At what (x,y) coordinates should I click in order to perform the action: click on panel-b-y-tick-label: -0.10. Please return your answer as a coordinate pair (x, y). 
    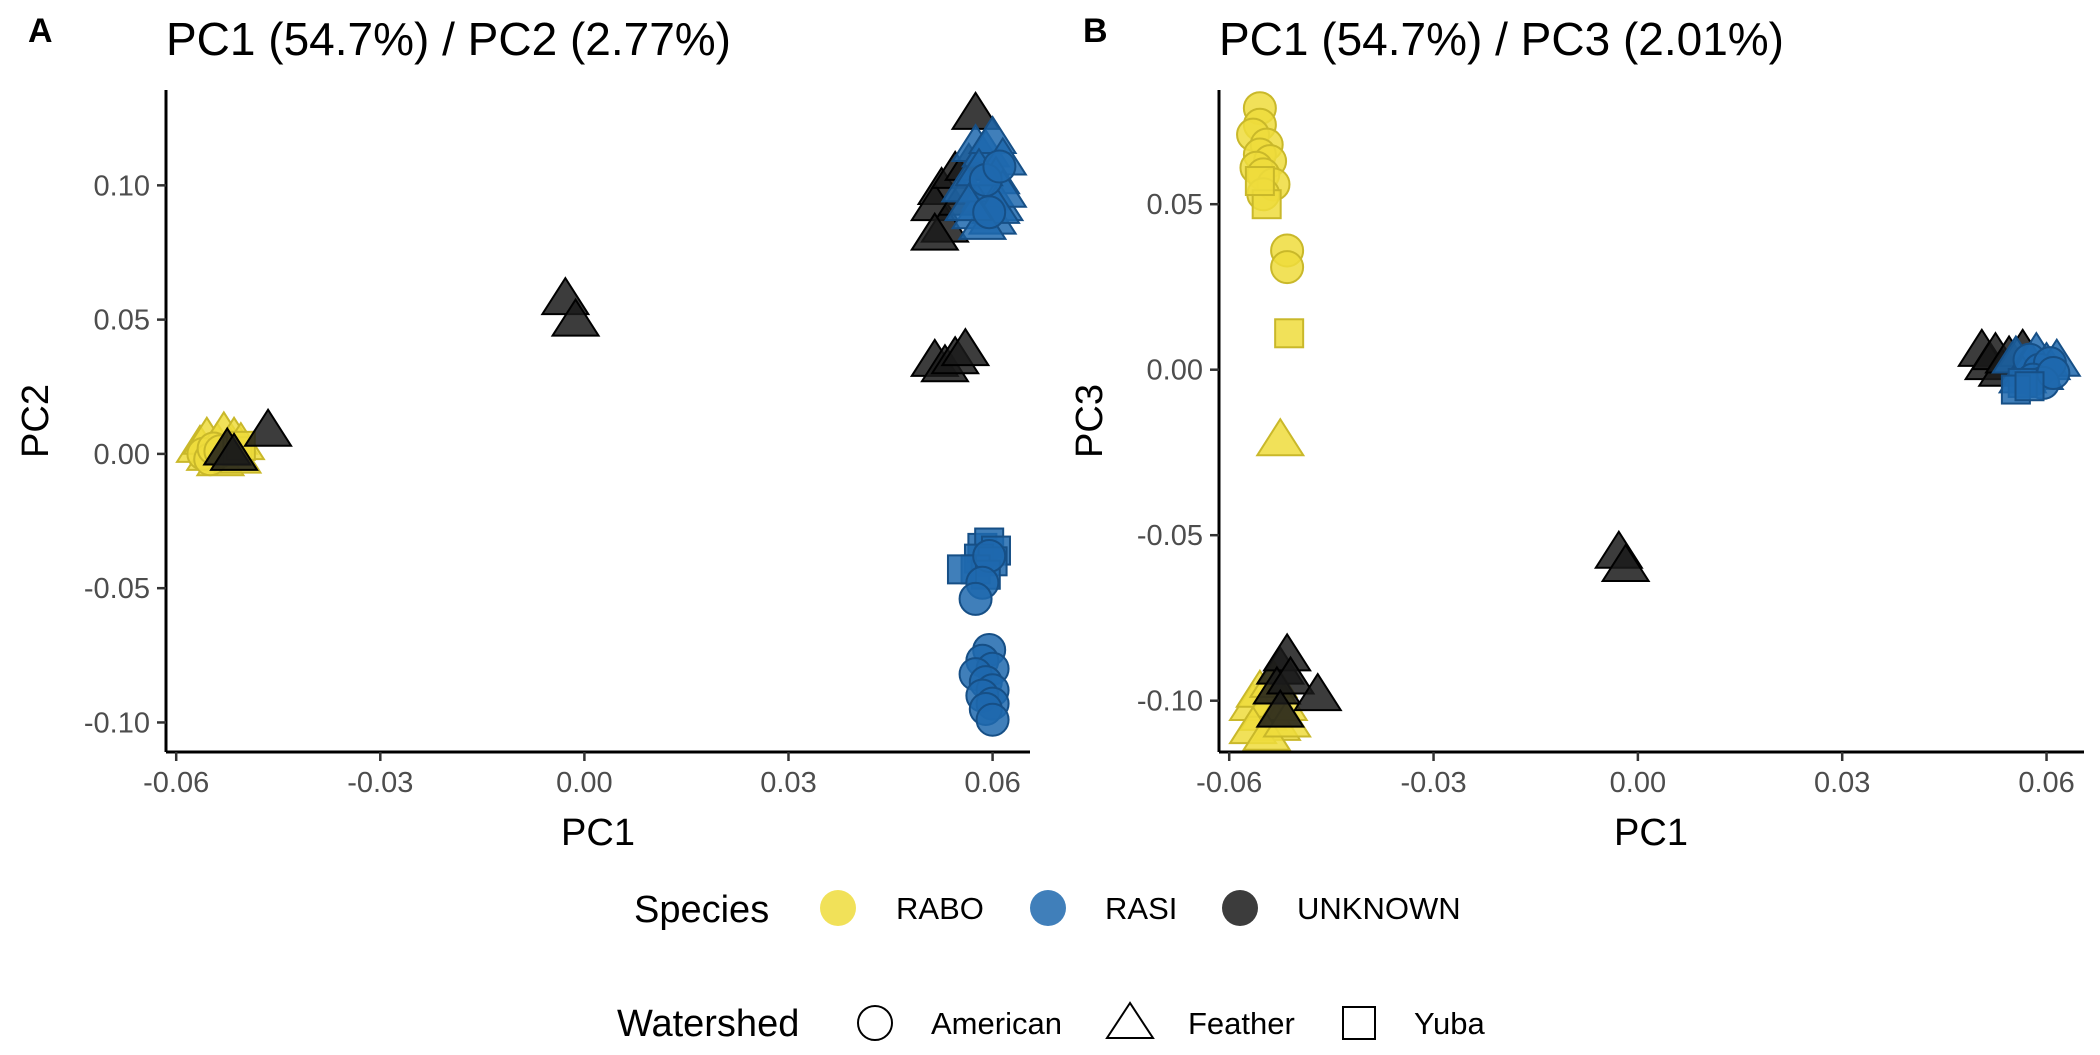
    Looking at the image, I should click on (1170, 702).